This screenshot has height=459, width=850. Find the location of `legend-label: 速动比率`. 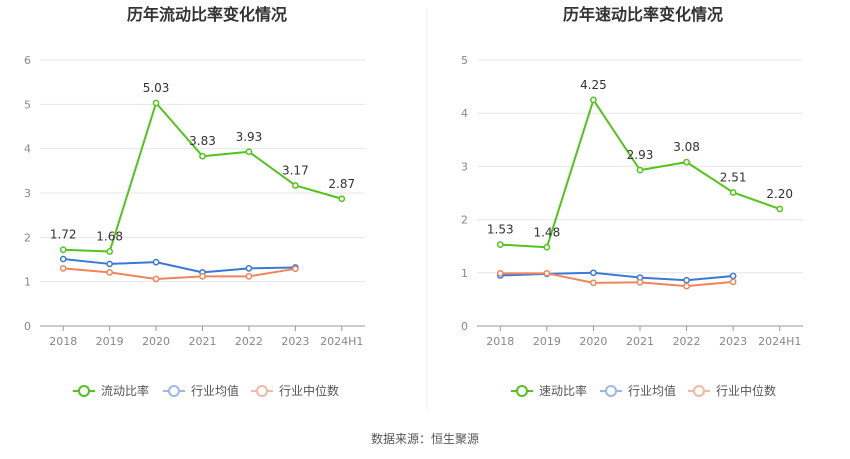

legend-label: 速动比率 is located at coordinates (563, 390).